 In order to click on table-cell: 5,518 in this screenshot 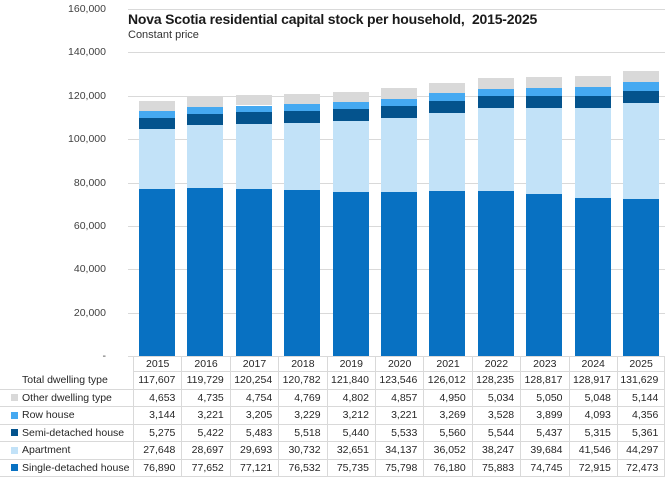, I will do `click(302, 433)`.